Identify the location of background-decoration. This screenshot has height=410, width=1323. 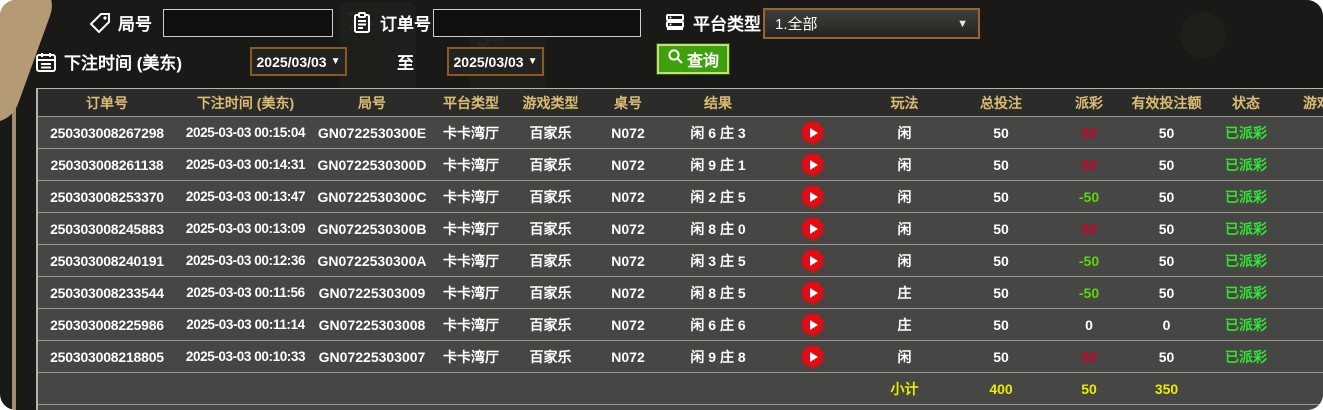
(14, 251).